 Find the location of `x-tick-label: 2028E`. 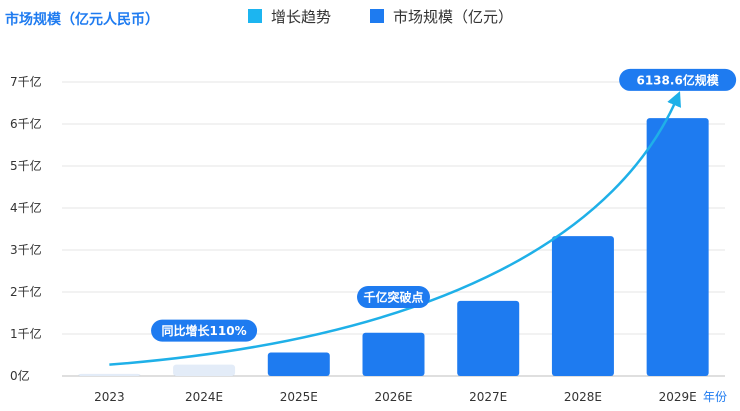

x-tick-label: 2028E is located at coordinates (583, 397).